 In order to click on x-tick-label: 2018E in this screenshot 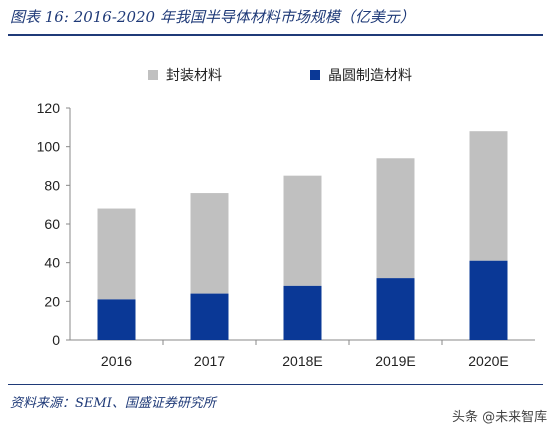, I will do `click(302, 361)`.